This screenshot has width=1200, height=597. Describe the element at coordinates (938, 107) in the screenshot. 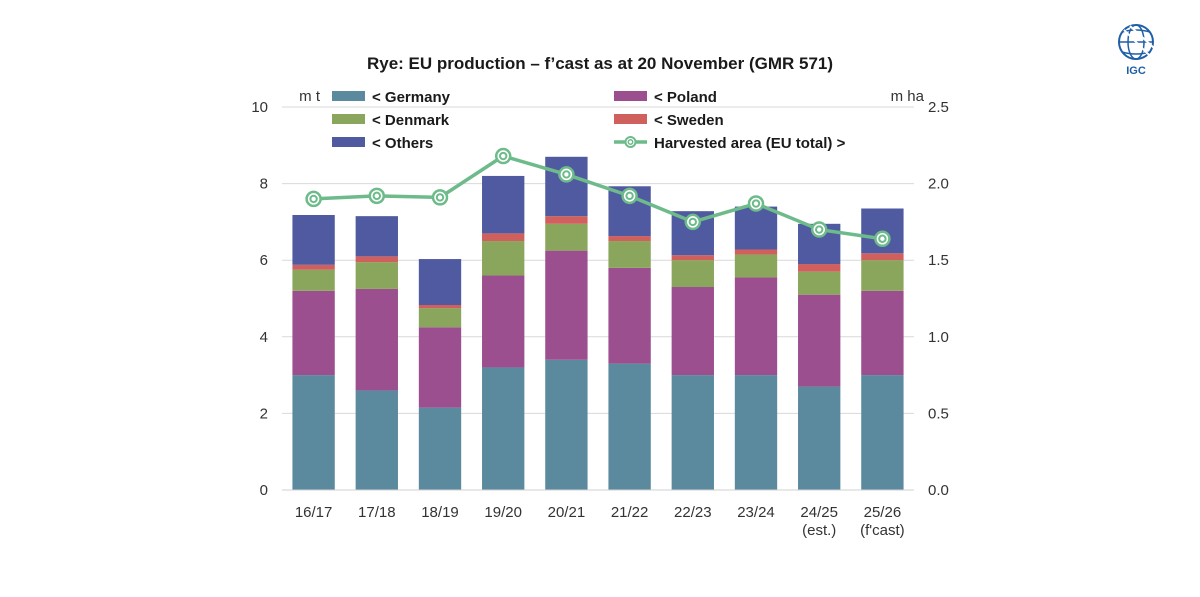

I see `right-axis-tick-label: 2.5` at that location.